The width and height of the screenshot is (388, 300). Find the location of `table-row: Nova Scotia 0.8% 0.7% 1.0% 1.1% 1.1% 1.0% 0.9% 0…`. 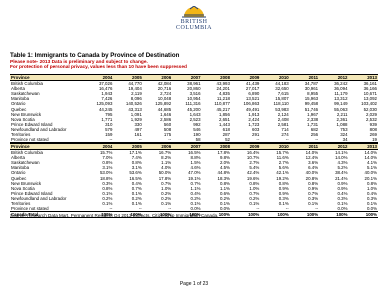

table-row: Nova Scotia 0.8% 0.7% 1.0% 1.1% 1.1% 1.0% 0.9% 0… is located at coordinates (194, 188).